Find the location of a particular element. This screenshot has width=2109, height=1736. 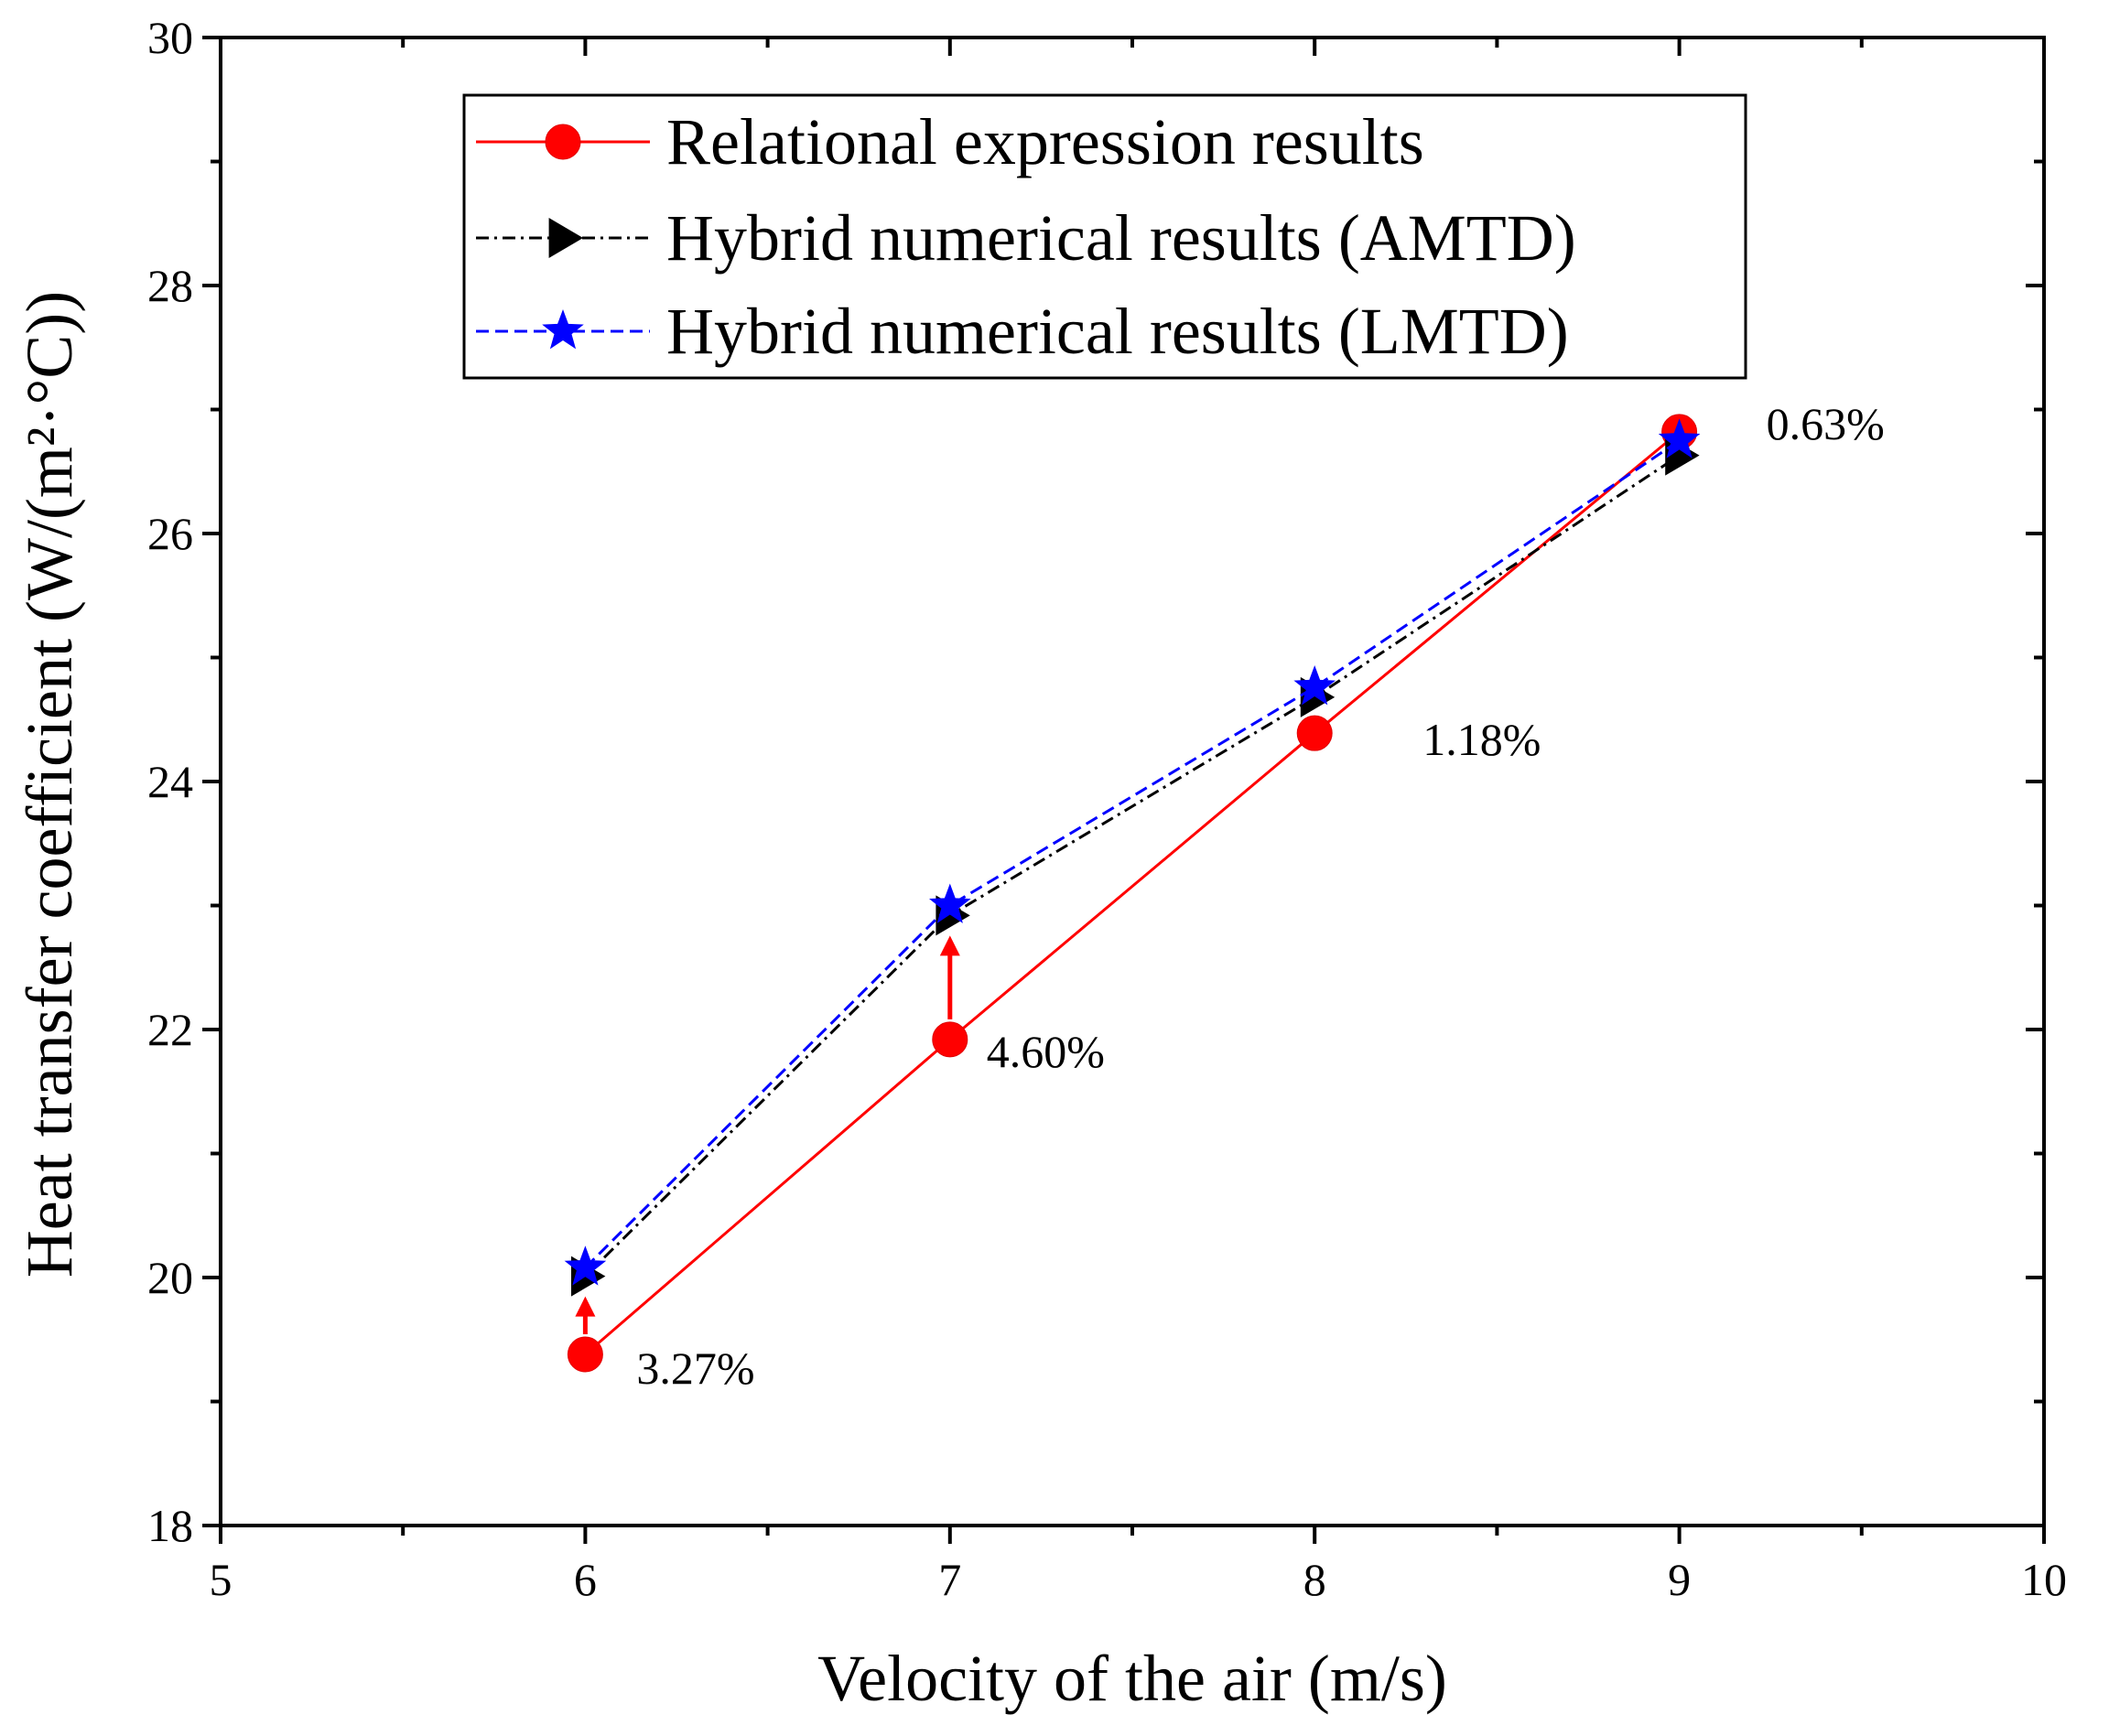

error-annotation: 4.60% is located at coordinates (1046, 1051).